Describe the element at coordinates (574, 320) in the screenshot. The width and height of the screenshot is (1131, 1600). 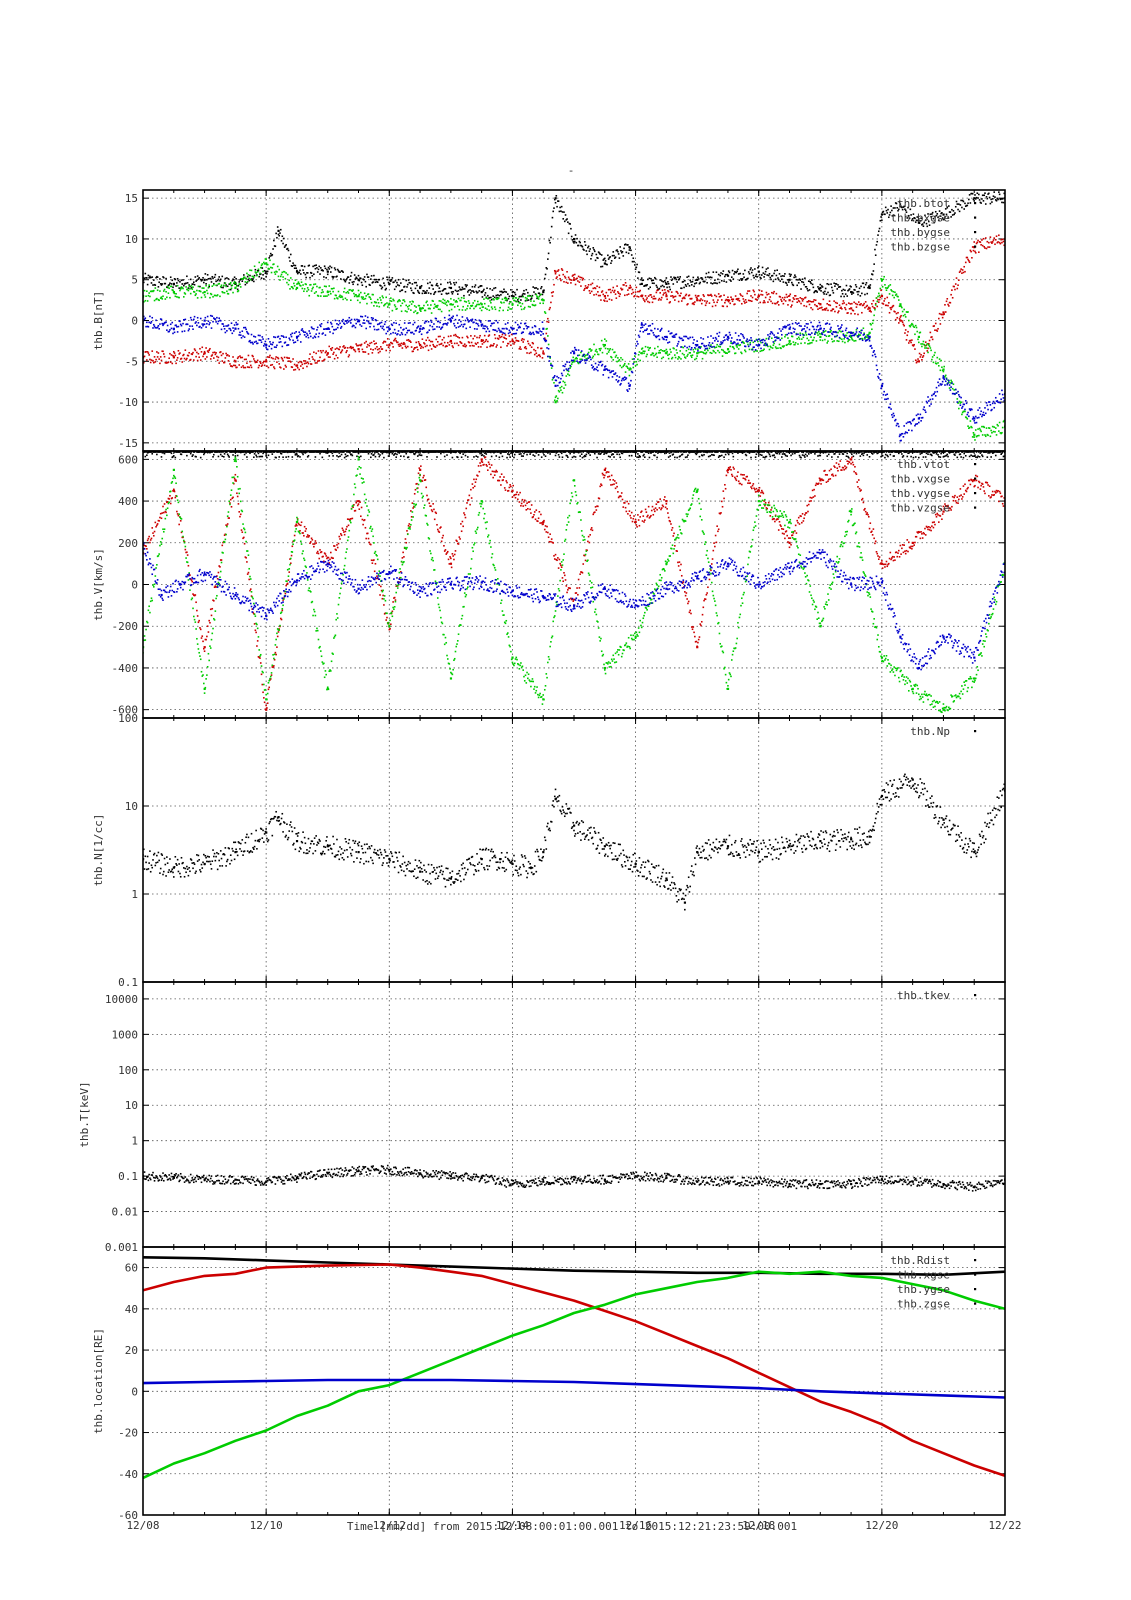
I see `panel-frame` at that location.